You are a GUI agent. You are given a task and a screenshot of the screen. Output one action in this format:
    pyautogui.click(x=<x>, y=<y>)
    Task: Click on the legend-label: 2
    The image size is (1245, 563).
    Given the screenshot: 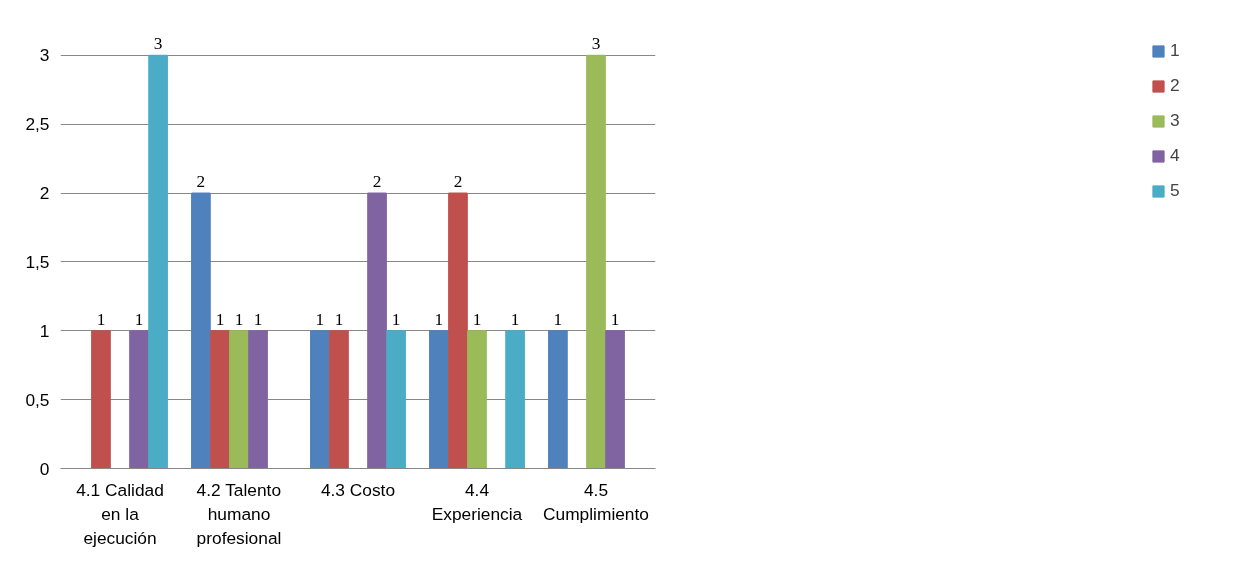 What is the action you would take?
    pyautogui.click(x=1175, y=85)
    